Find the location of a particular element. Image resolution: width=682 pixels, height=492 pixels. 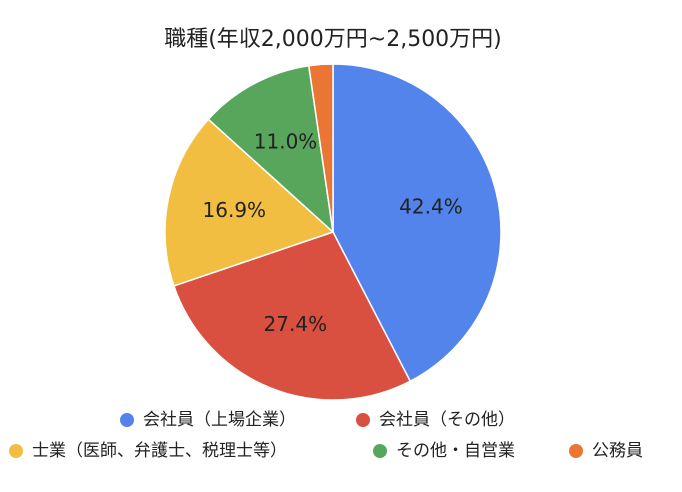

slice-label: 16.9% is located at coordinates (235, 210).